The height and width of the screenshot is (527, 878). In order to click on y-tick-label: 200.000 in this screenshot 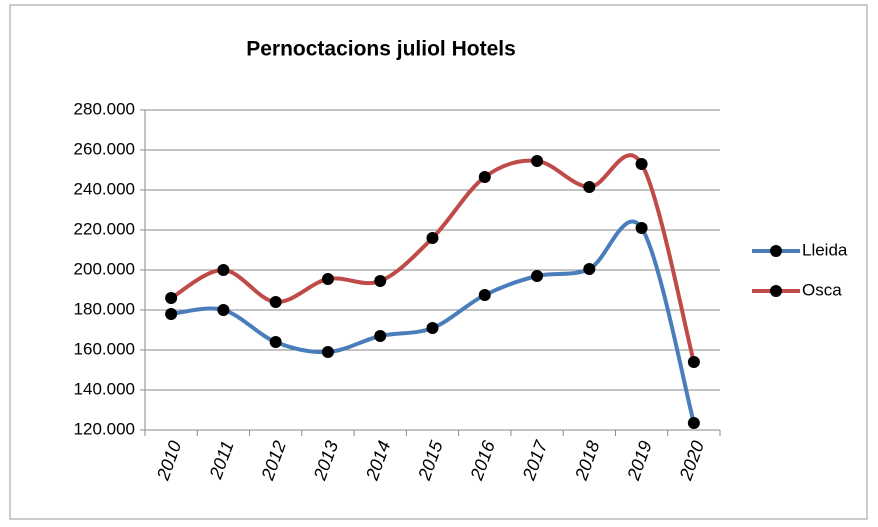, I will do `click(104, 268)`.